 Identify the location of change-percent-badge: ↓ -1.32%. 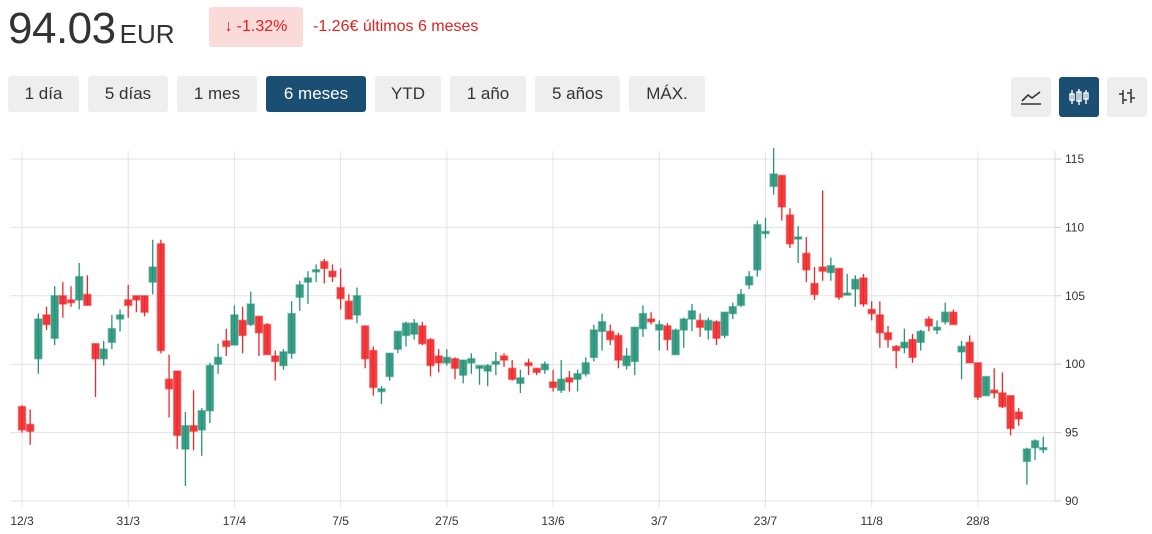
(256, 27).